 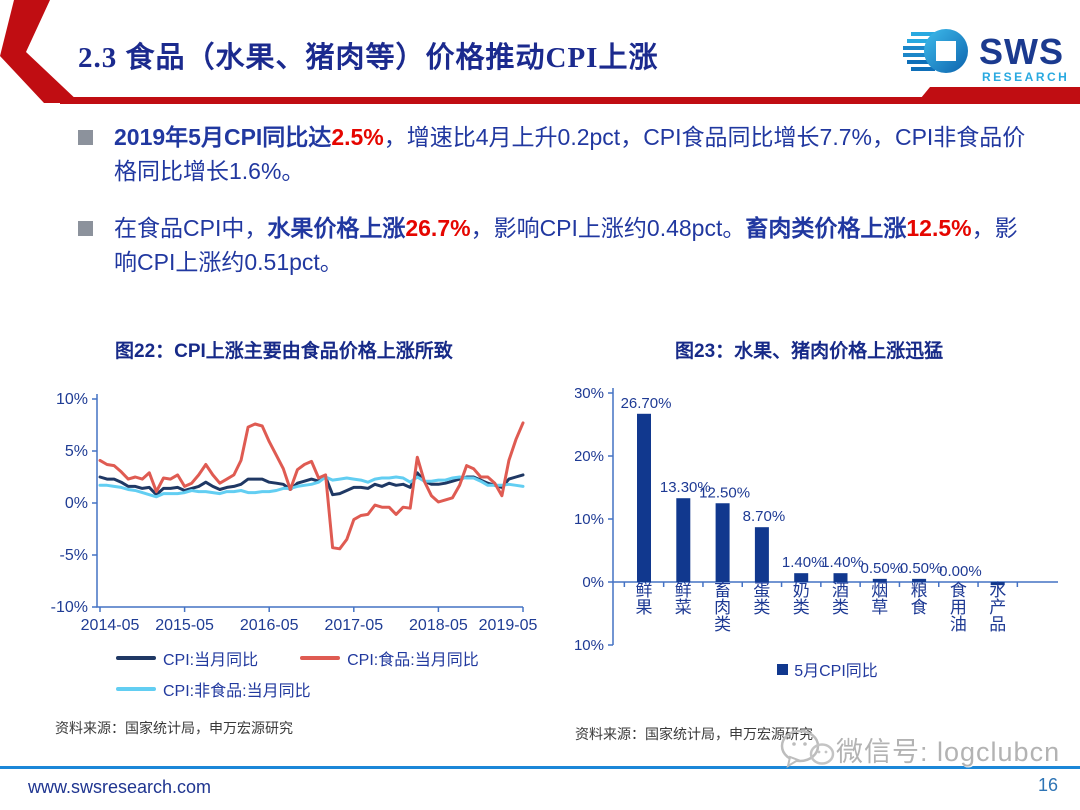 I want to click on legend-label: CPI:非食品:当月同比, so click(x=237, y=691).